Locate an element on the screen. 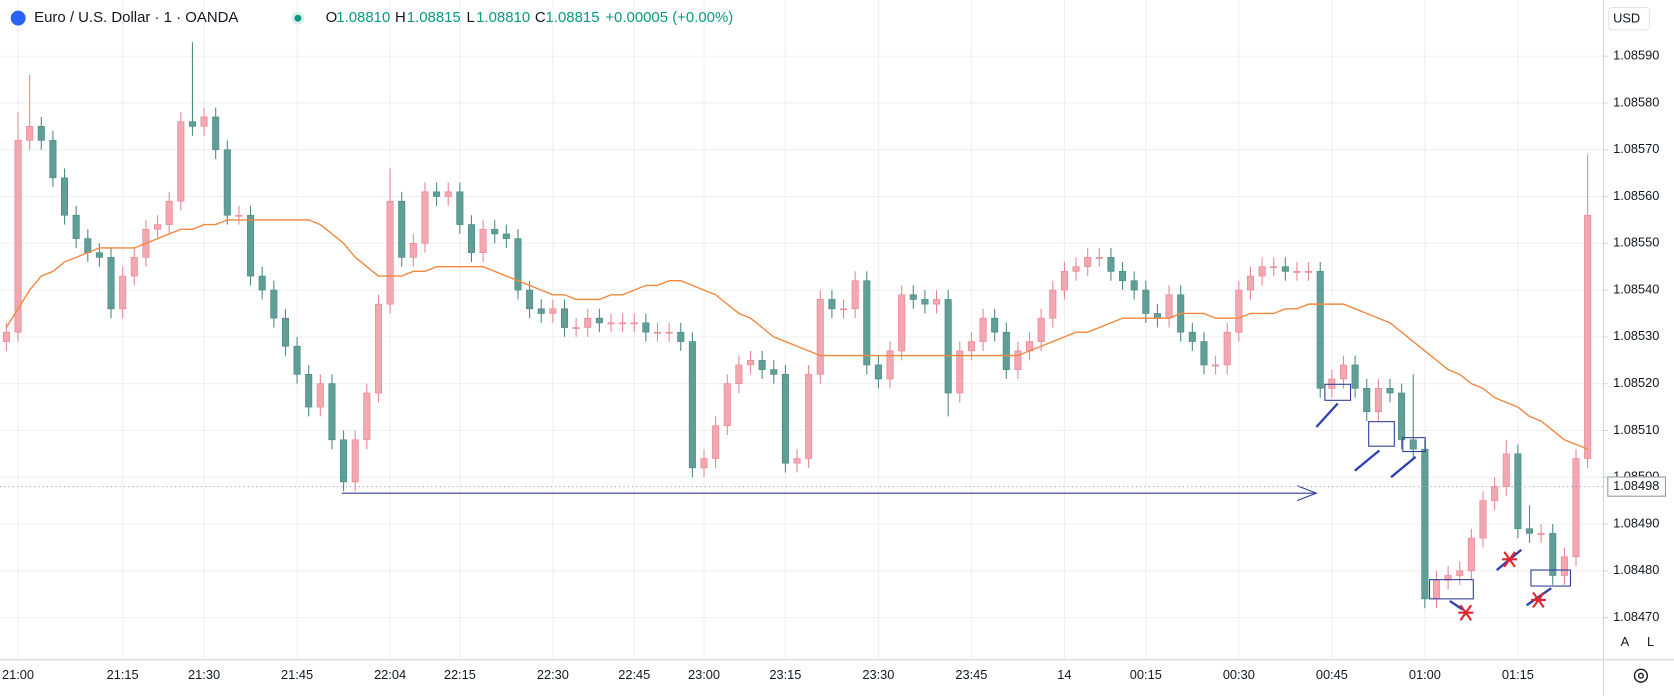 The image size is (1674, 696). x-tick-label: 00:15 is located at coordinates (1146, 674).